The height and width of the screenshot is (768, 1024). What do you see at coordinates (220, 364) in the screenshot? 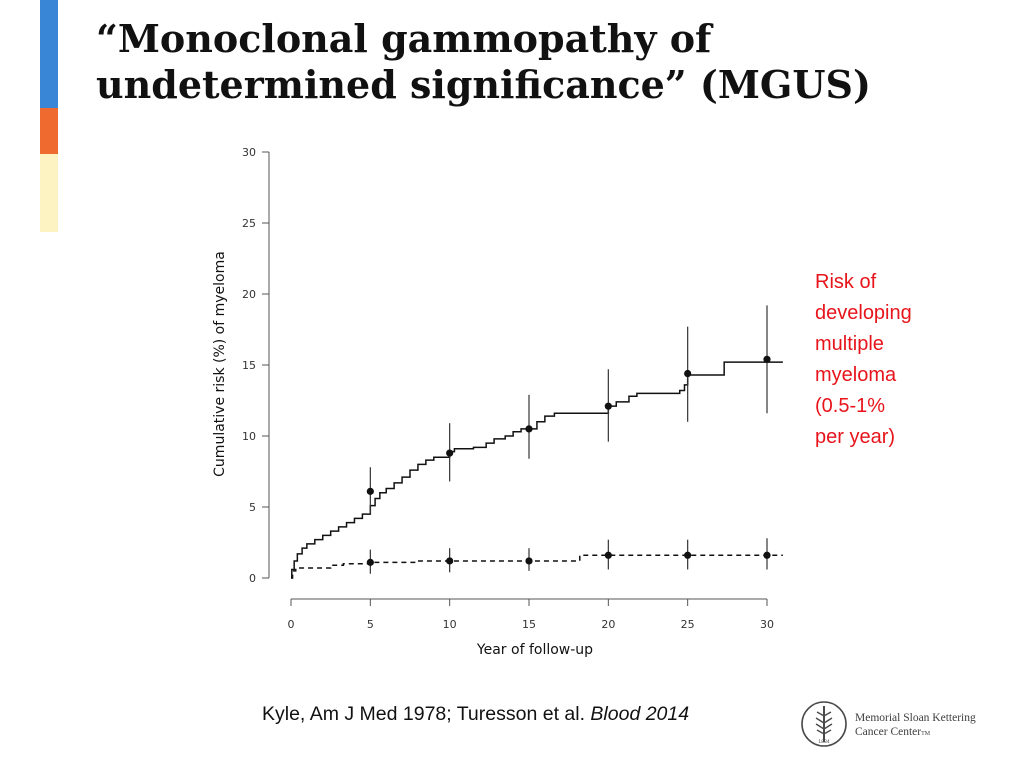
I see `y-axis-label: Cumulative risk (%) of myeloma` at bounding box center [220, 364].